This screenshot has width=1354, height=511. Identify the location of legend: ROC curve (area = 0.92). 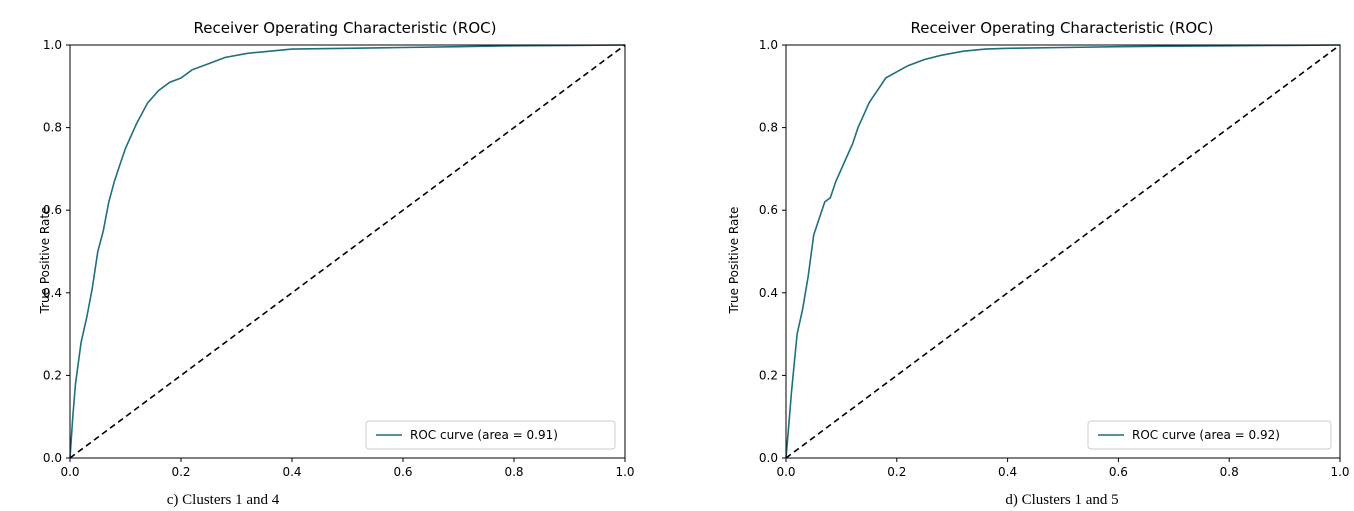
(1209, 435).